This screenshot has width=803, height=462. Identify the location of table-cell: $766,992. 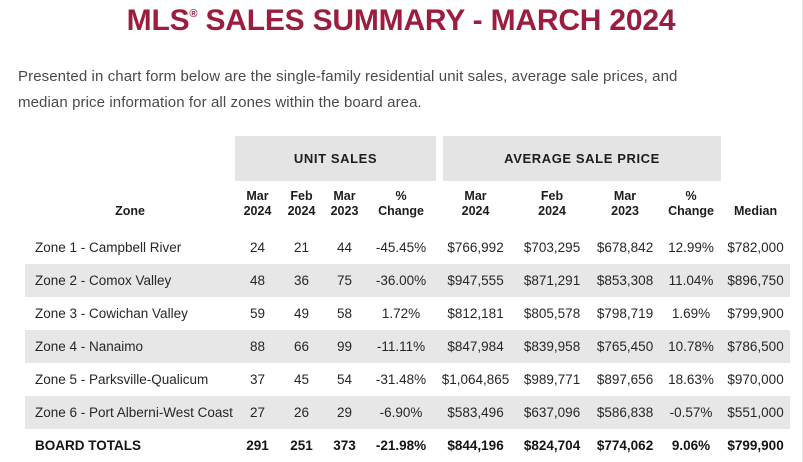
(475, 247).